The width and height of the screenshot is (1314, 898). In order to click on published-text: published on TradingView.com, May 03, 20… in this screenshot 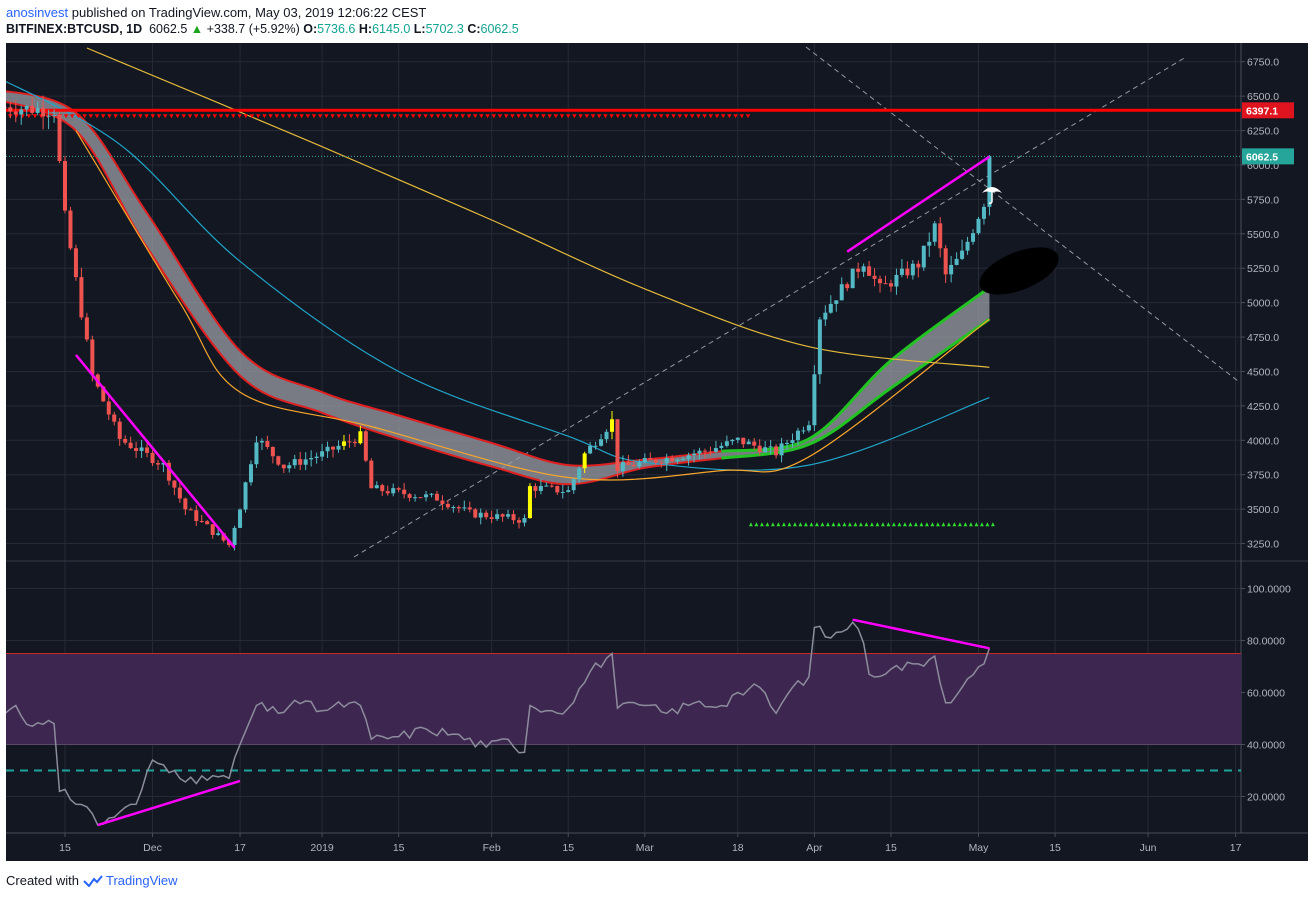, I will do `click(249, 12)`.